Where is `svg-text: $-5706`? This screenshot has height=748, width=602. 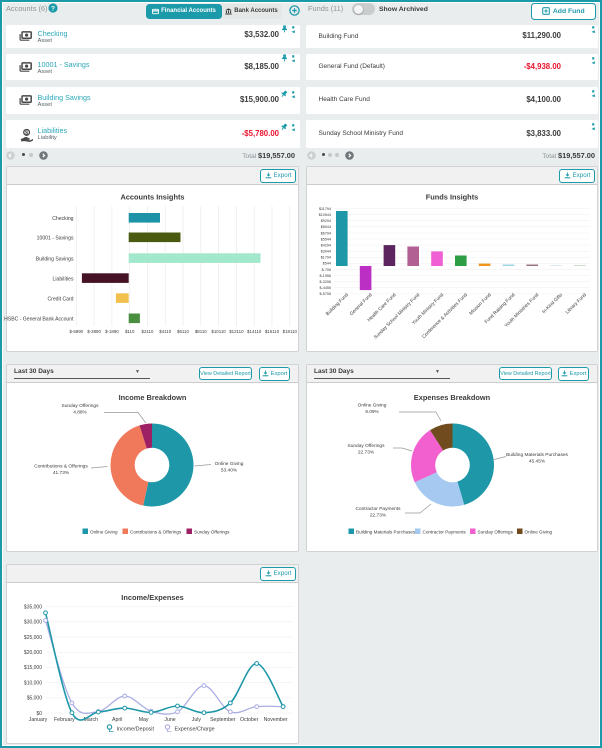
svg-text: $-5706 is located at coordinates (325, 294).